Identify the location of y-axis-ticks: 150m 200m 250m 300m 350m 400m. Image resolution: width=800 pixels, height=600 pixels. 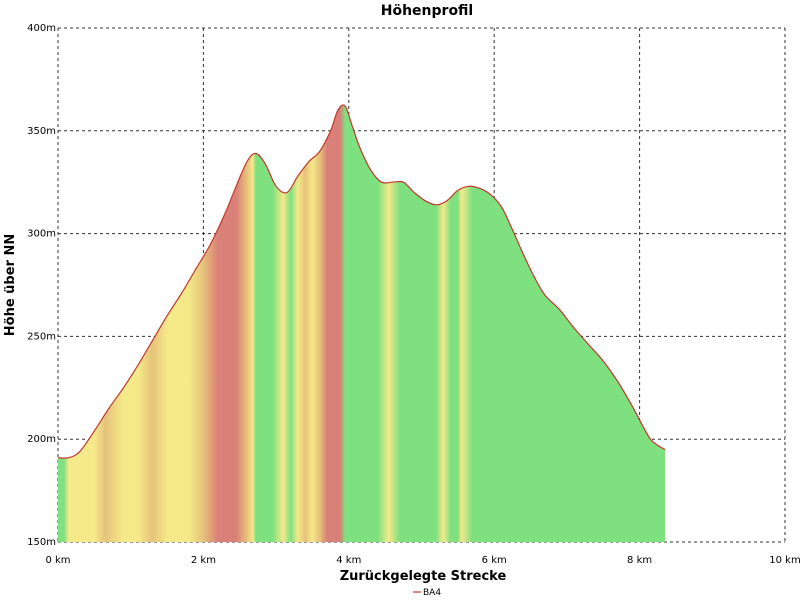
(41, 285).